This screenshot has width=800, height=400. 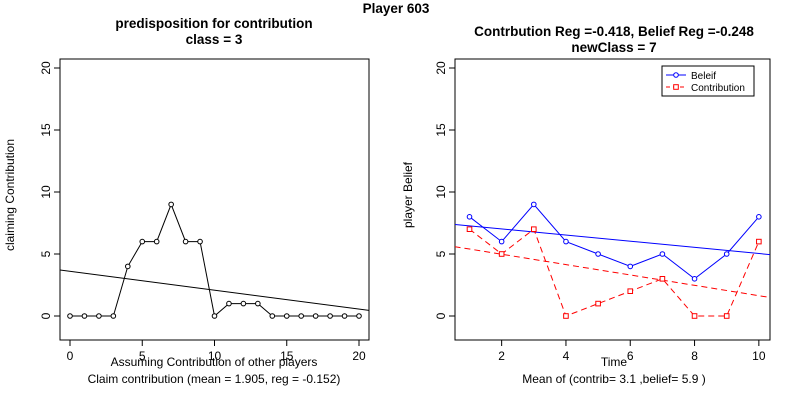 I want to click on legend-label-contribution: Contribution, so click(x=718, y=88).